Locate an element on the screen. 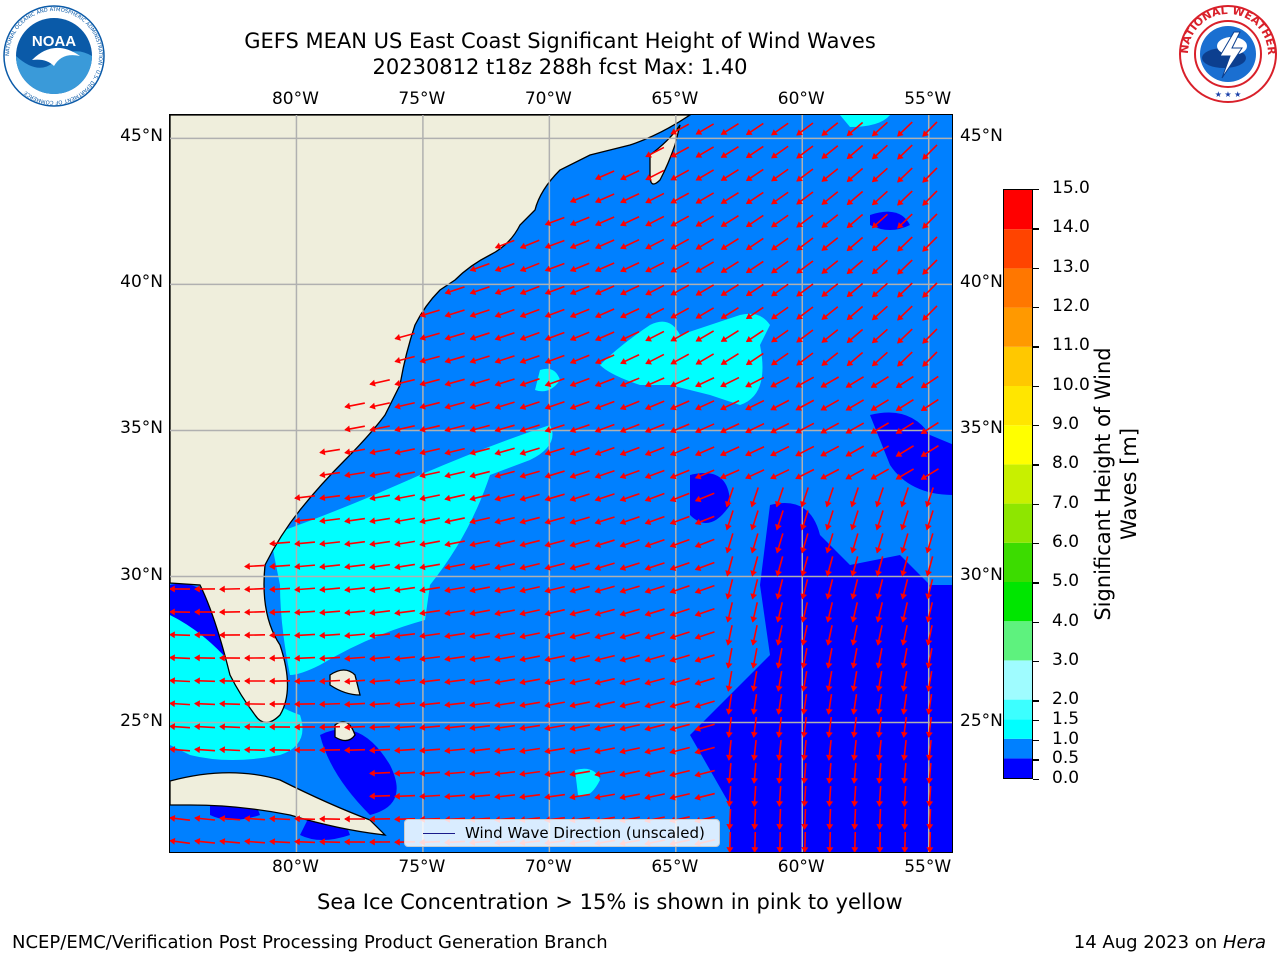  colorbar-tick-label: 0.0 is located at coordinates (1066, 778).